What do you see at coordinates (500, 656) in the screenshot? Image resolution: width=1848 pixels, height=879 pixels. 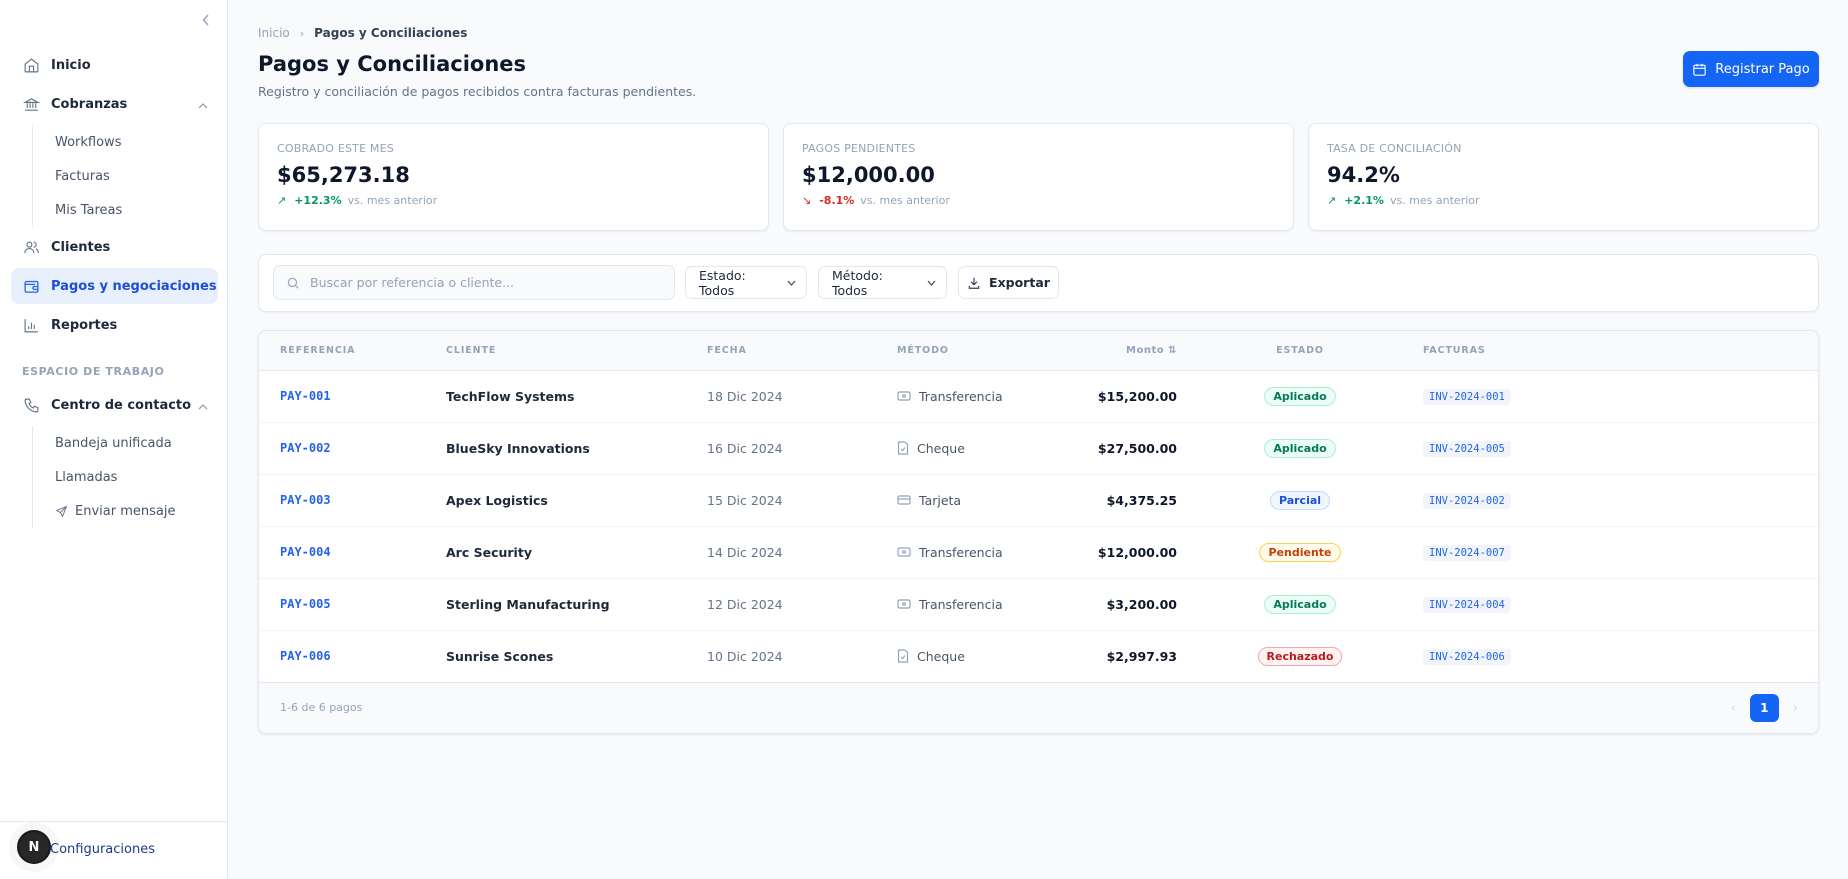 I see `client-name: Sunrise Scones` at bounding box center [500, 656].